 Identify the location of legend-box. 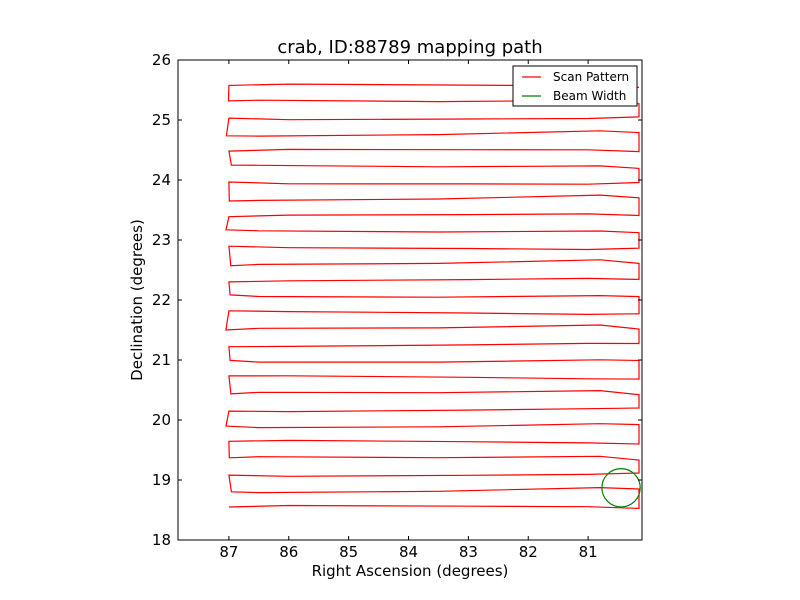
(575, 86).